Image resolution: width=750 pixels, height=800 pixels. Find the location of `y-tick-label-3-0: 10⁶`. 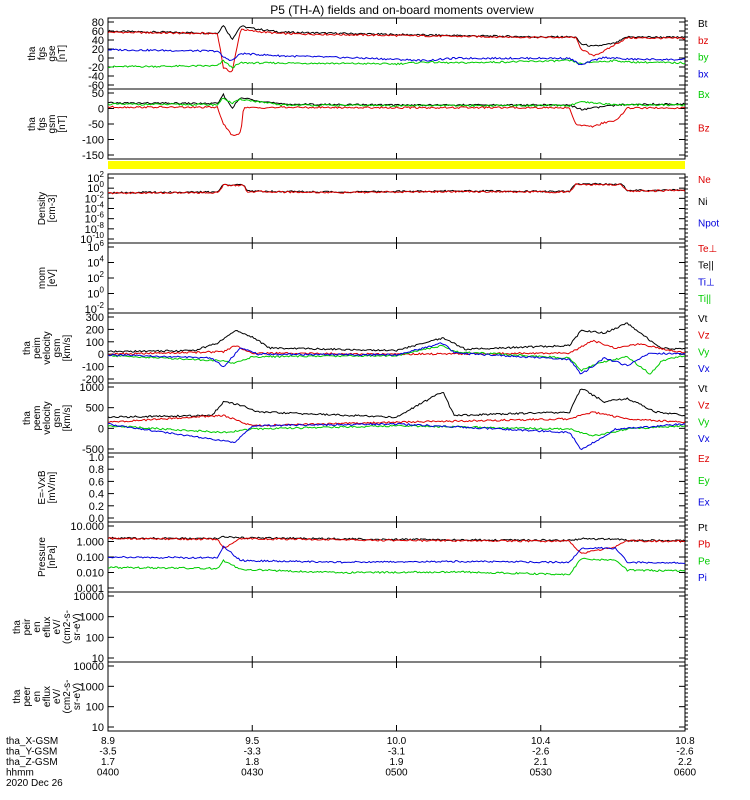

y-tick-label-3-0: 10⁶ is located at coordinates (95, 246).